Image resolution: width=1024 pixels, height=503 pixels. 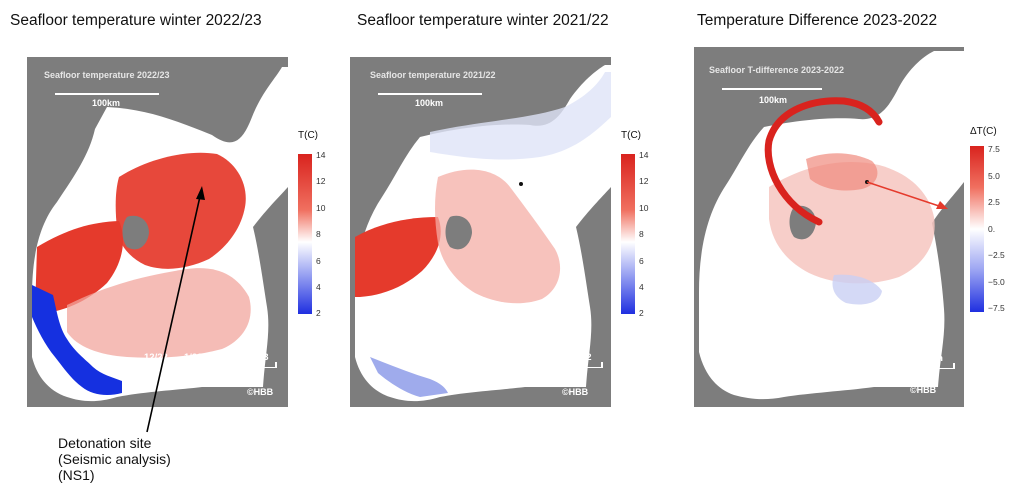 I want to click on timeline-label: 1/23, so click(x=193, y=357).